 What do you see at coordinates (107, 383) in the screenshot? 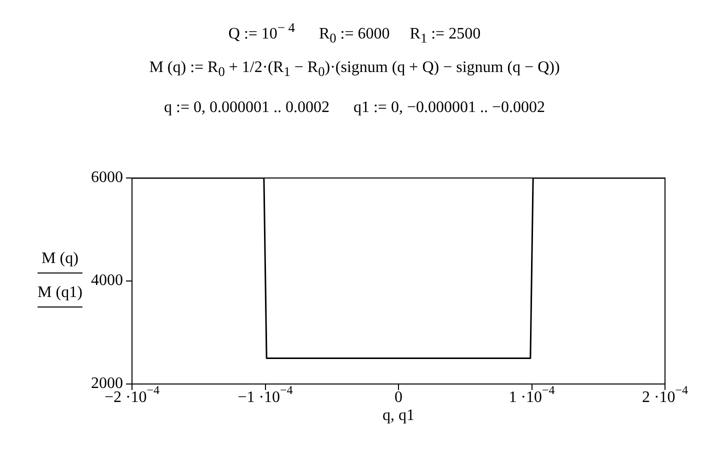
I see `y-tick-label: 2000` at bounding box center [107, 383].